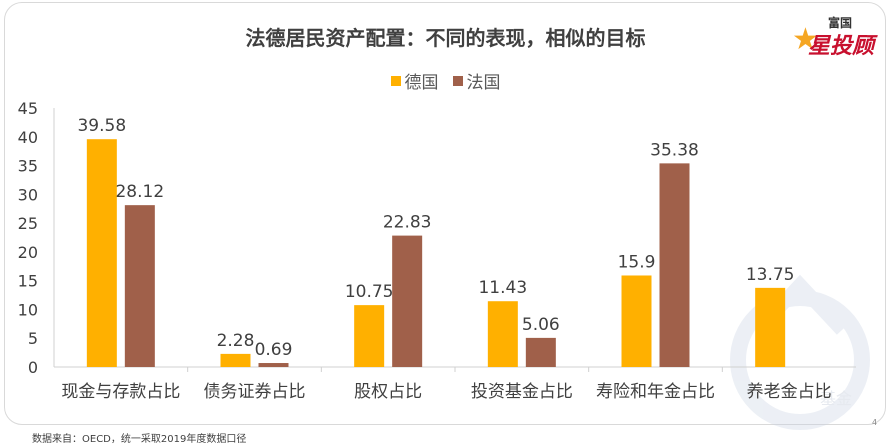 This screenshot has width=891, height=447. I want to click on x-tick-label: 投资基金占比, so click(522, 392).